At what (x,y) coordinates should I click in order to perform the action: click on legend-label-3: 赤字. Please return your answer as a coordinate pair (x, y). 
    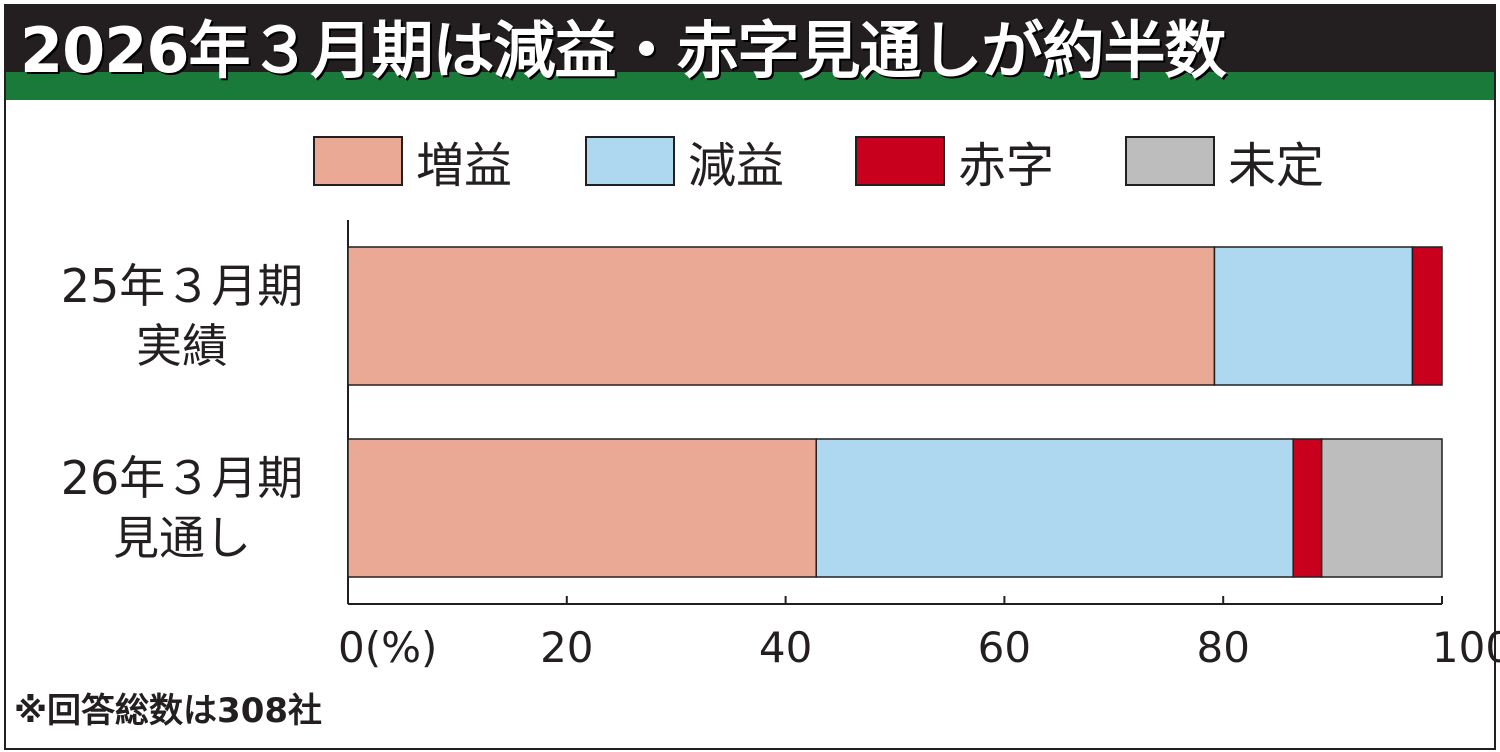
    Looking at the image, I should click on (1006, 166).